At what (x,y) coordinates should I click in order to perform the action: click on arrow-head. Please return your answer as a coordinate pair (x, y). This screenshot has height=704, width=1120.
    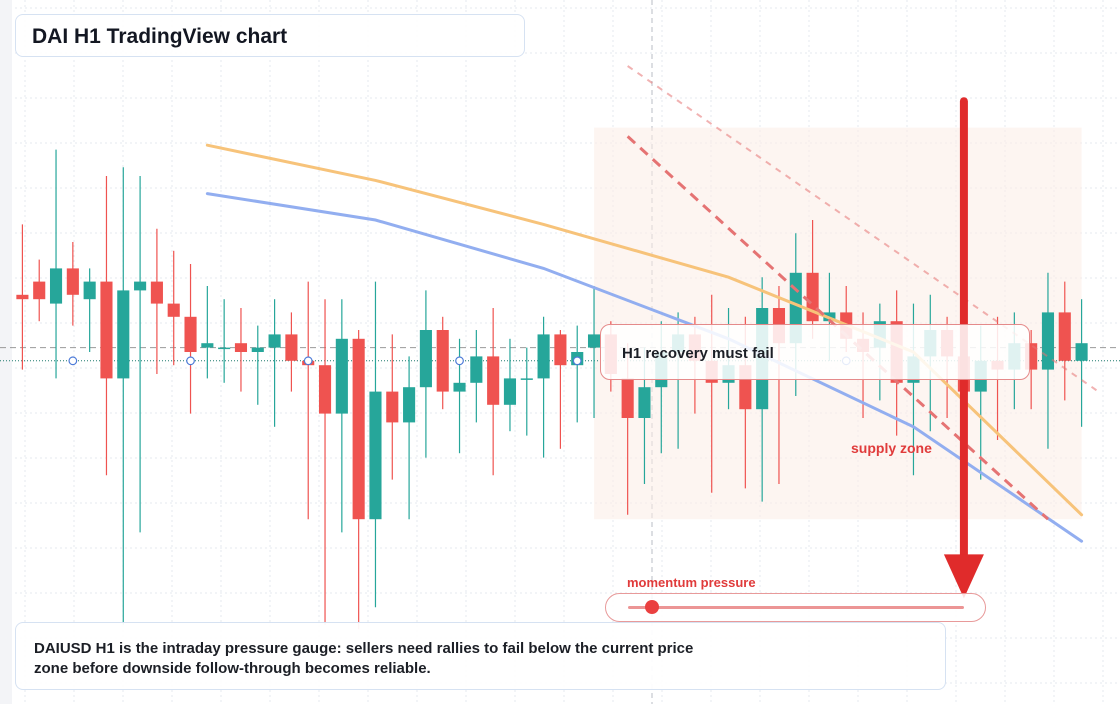
    Looking at the image, I should click on (963, 576).